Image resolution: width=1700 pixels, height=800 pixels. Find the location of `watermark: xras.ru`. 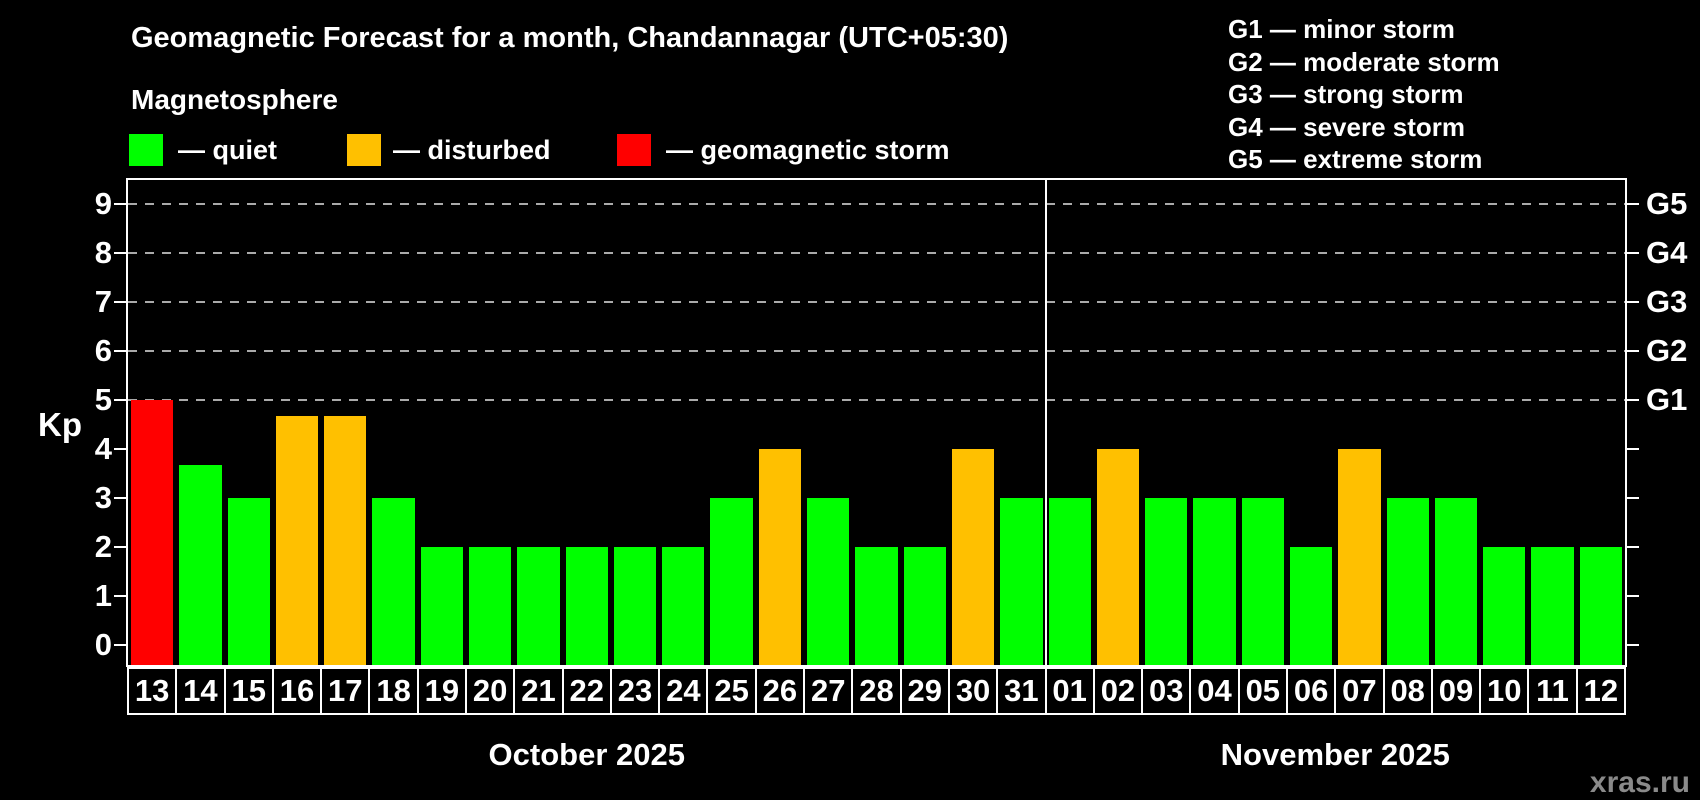

watermark: xras.ru is located at coordinates (1639, 782).